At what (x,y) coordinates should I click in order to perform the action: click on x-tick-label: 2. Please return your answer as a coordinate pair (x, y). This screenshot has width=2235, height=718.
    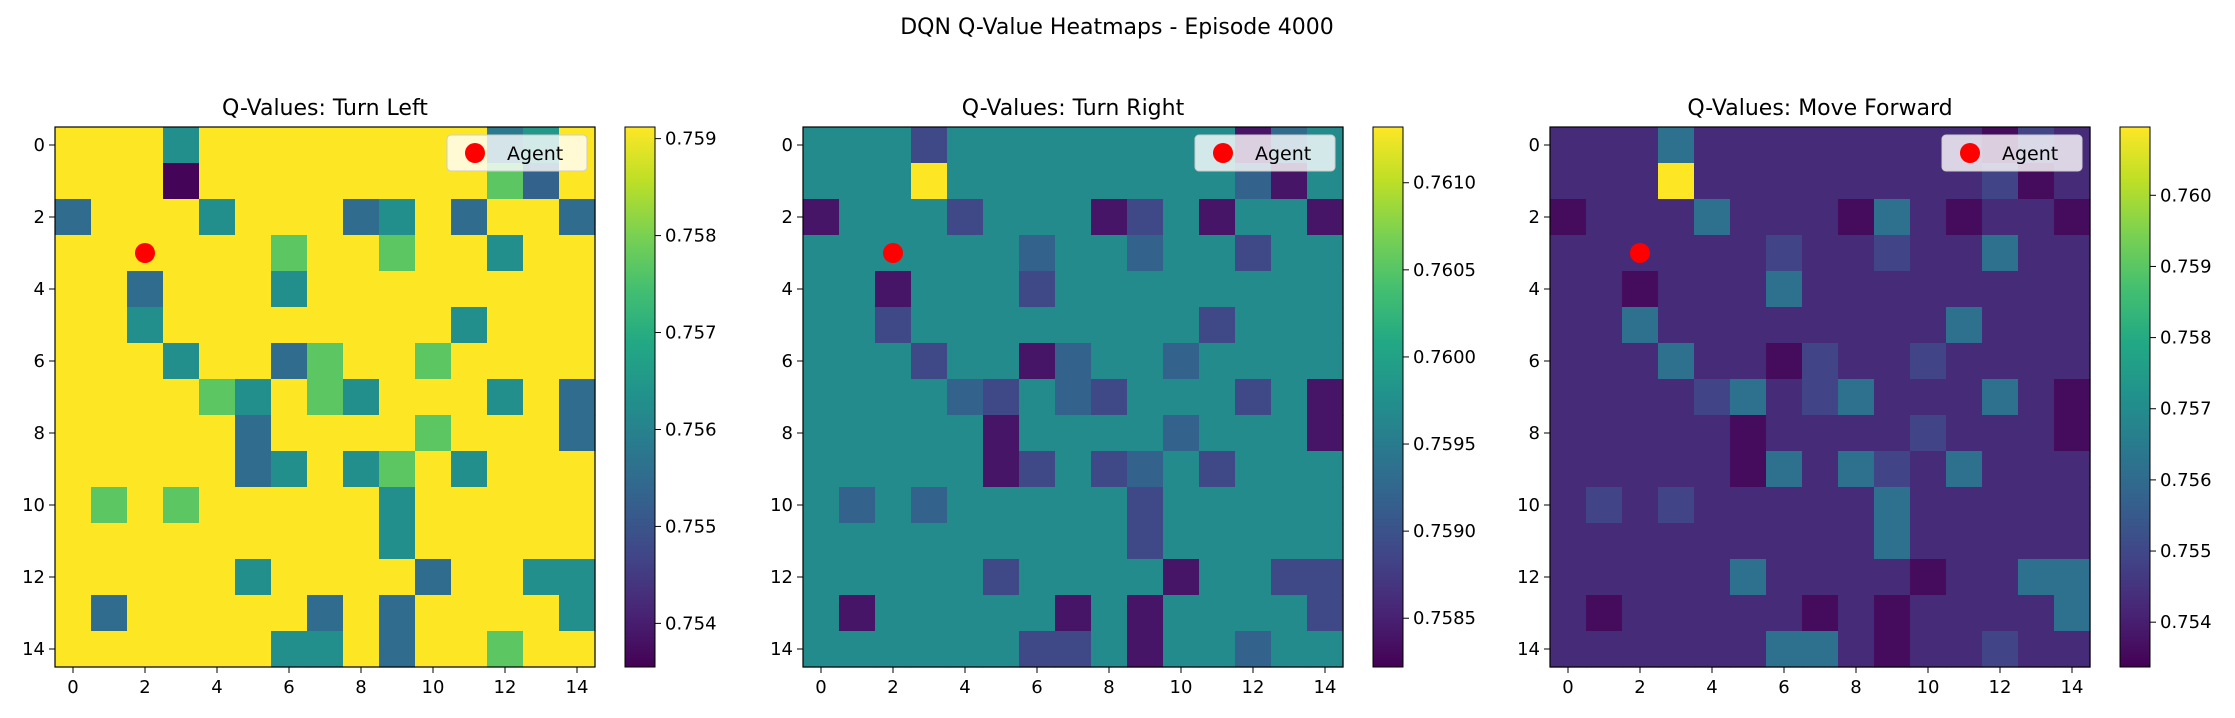
    Looking at the image, I should click on (1639, 687).